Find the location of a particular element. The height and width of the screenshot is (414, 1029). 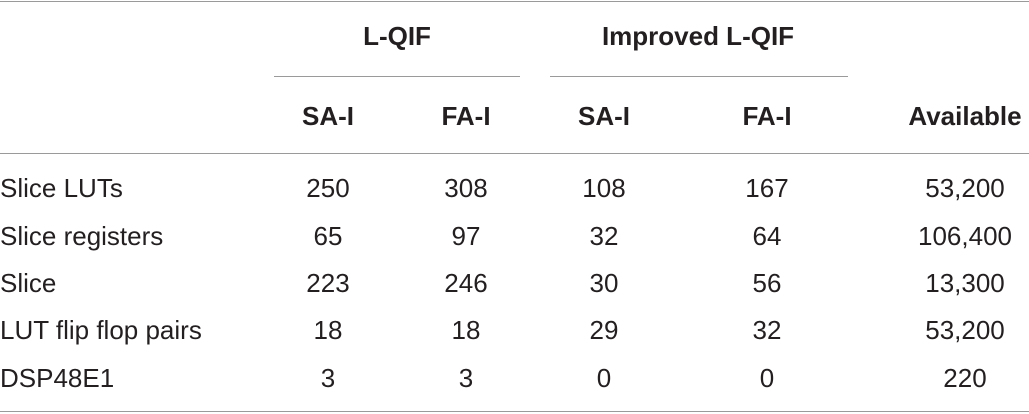

table-top-rule is located at coordinates (514, 1).